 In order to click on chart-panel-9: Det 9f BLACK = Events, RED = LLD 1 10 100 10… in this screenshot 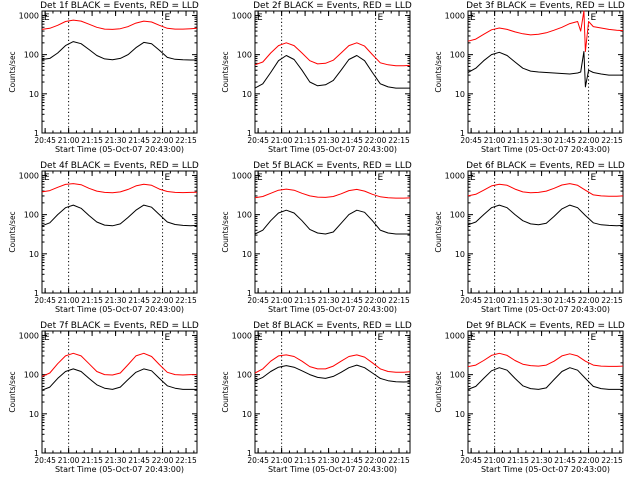, I will do `click(529, 397)`.